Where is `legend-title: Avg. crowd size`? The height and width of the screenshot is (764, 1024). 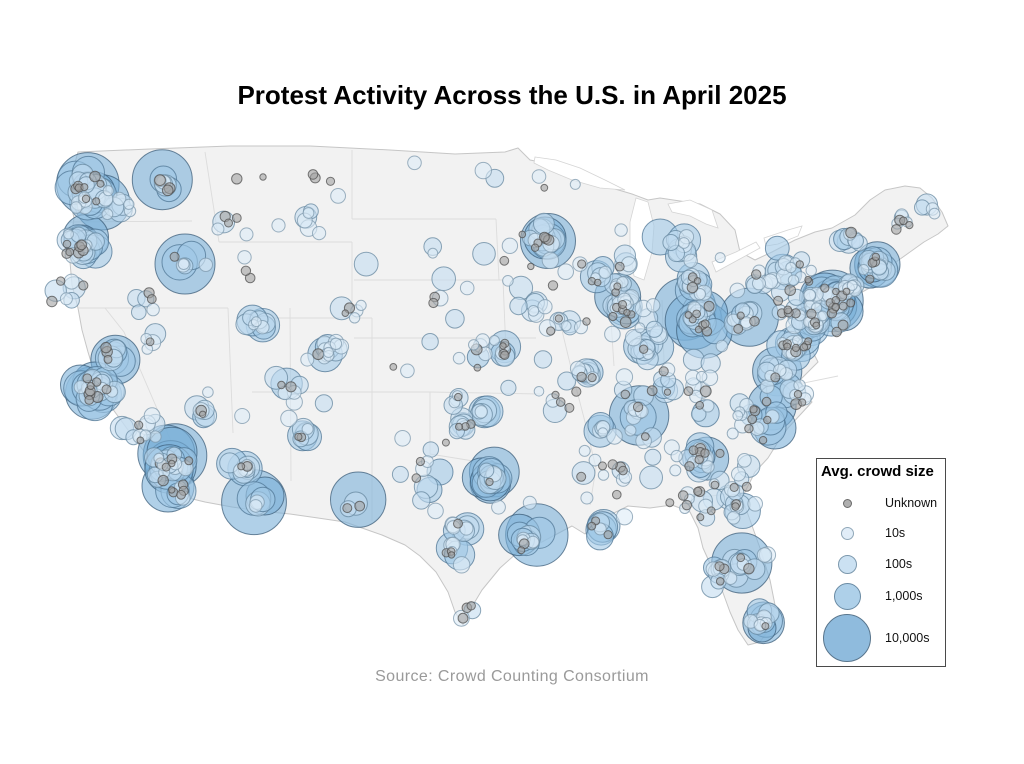
legend-title: Avg. crowd size is located at coordinates (877, 471).